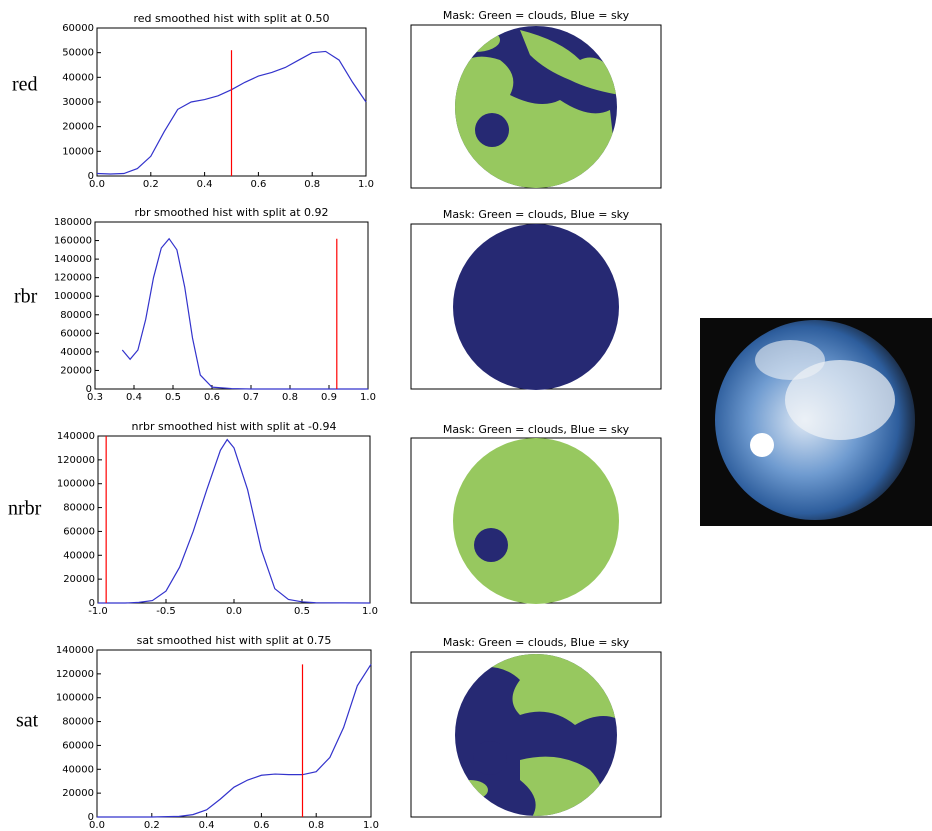 Image resolution: width=932 pixels, height=831 pixels. Describe the element at coordinates (231, 212) in the screenshot. I see `chart-title: rbr smoothed hist with split at 0.92` at that location.